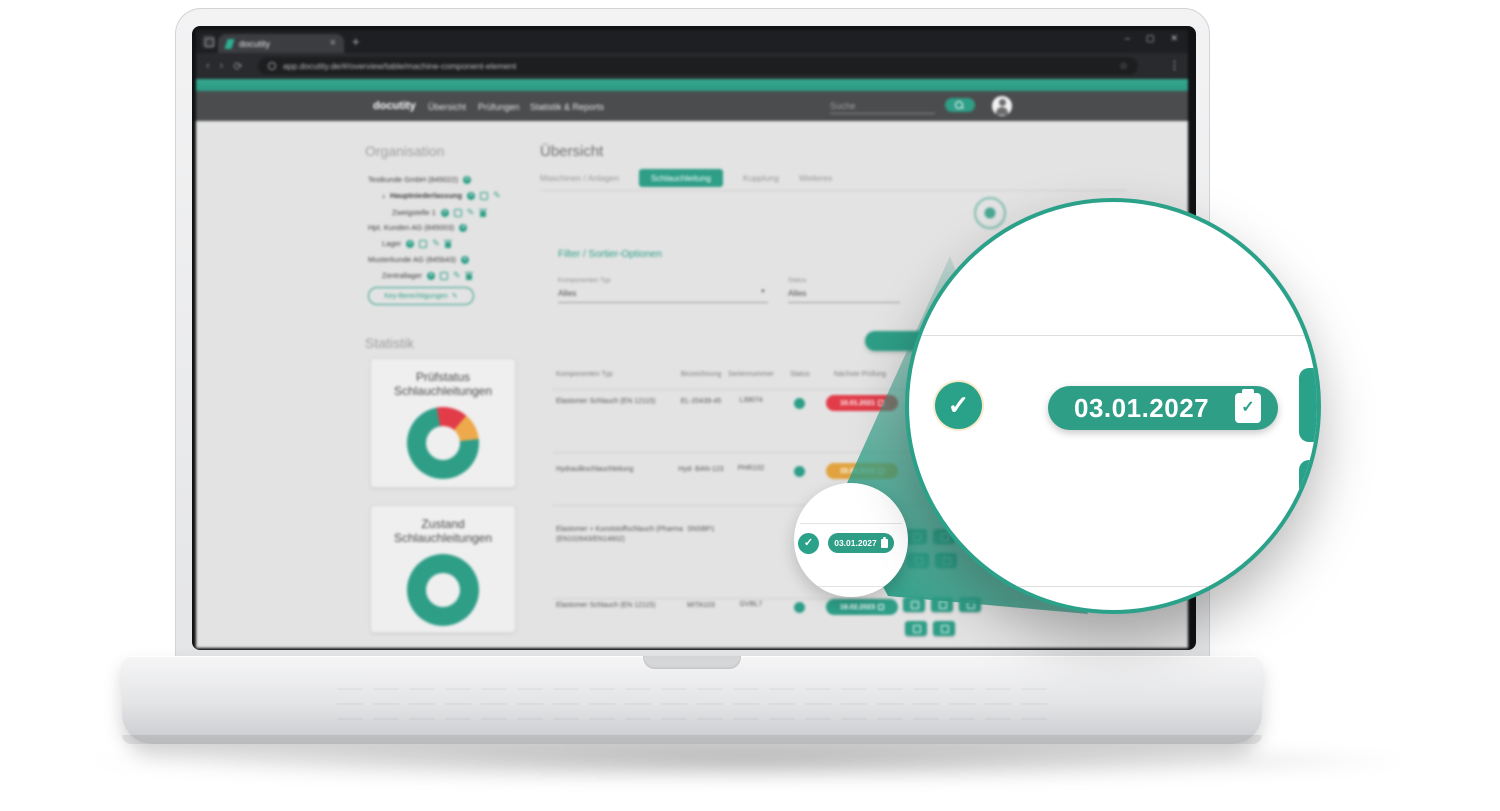 Image resolution: width=1500 pixels, height=811 pixels. I want to click on search-button, so click(960, 105).